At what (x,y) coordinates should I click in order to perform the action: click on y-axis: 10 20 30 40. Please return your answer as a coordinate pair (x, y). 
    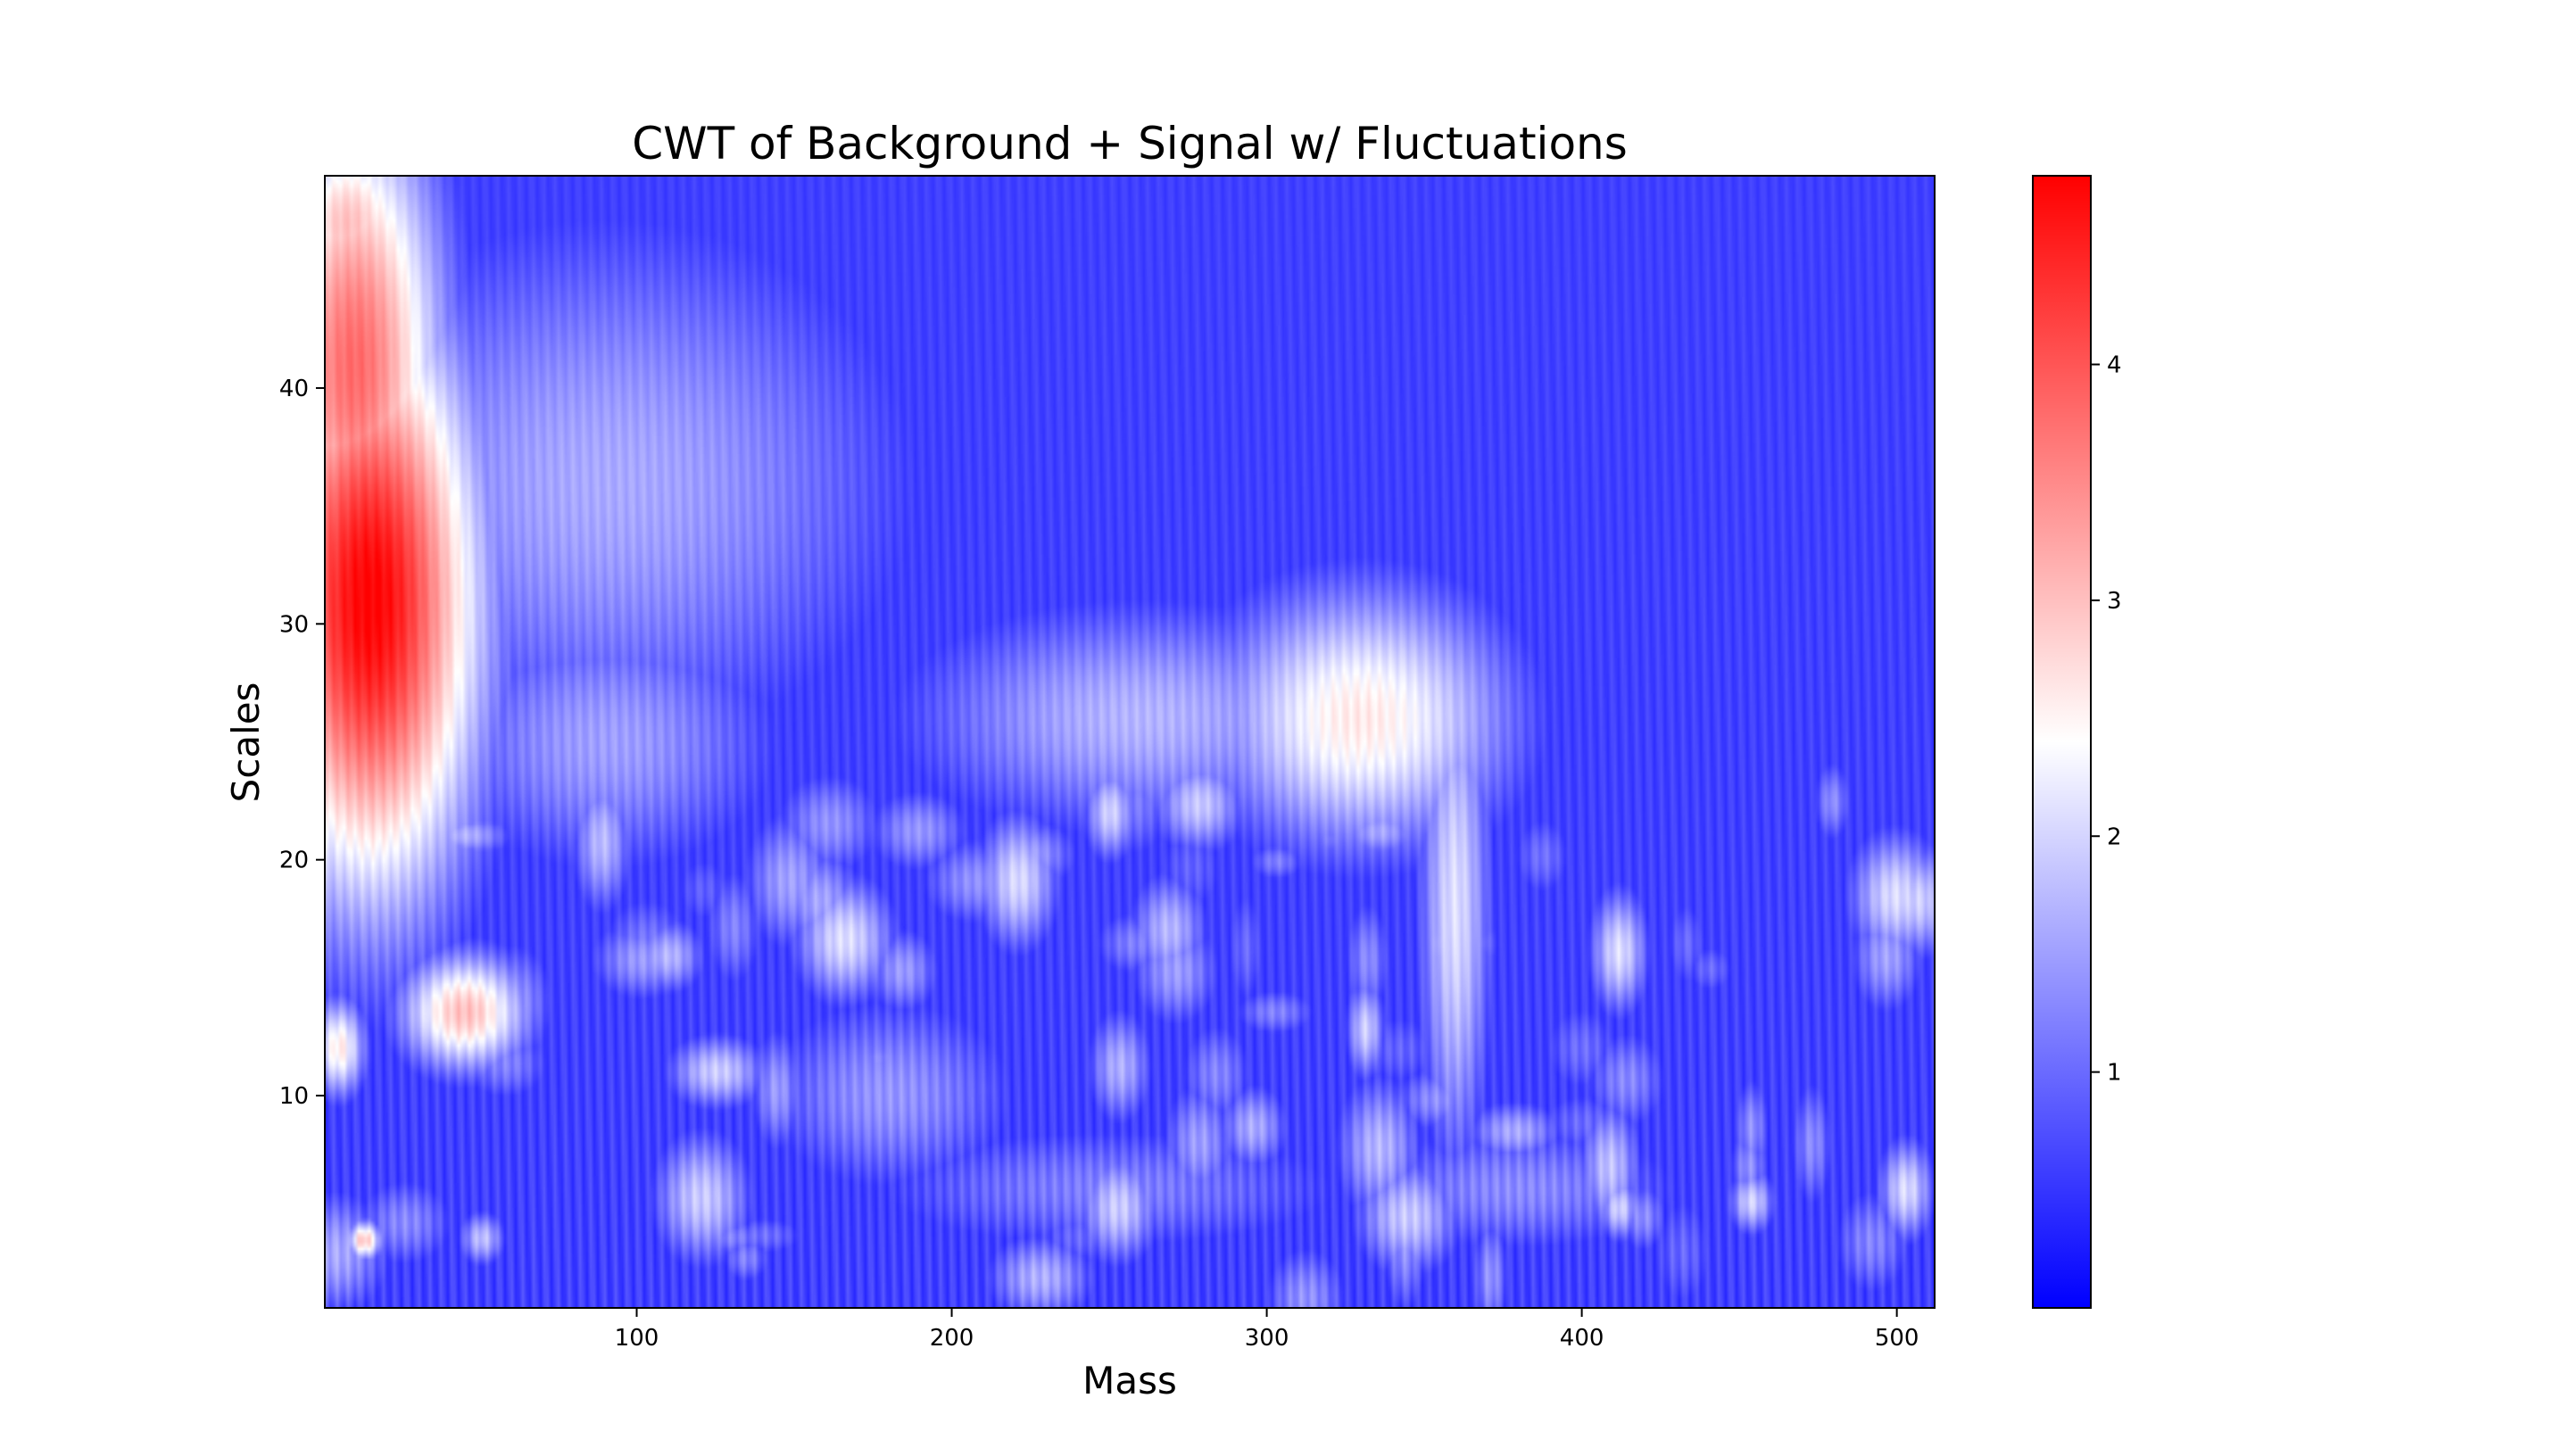
    Looking at the image, I should click on (302, 743).